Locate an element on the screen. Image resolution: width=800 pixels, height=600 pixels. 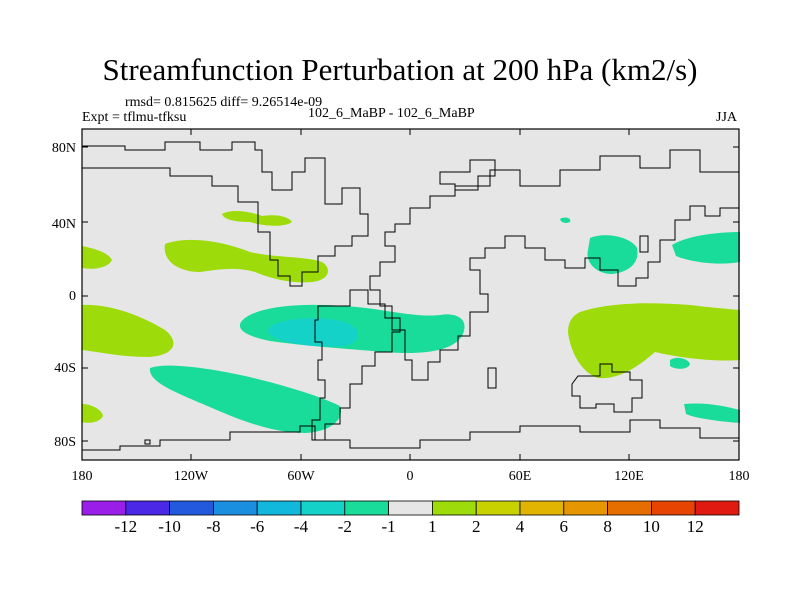
lat-label-40s: 40S is located at coordinates (65, 368).